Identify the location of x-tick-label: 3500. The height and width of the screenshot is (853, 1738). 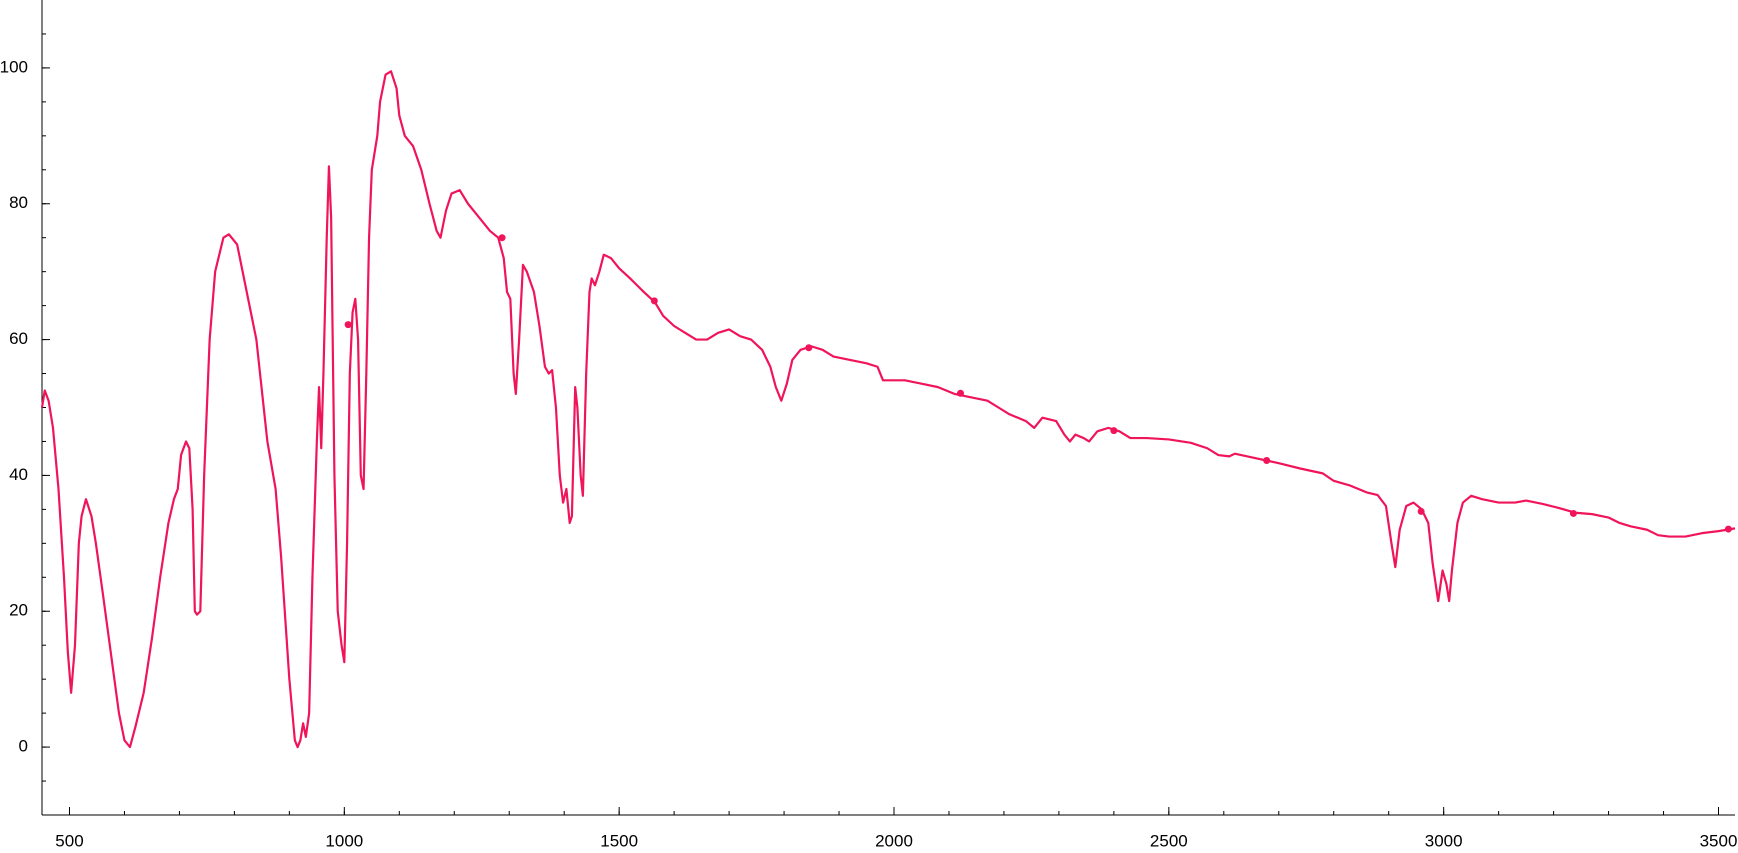
(1719, 840).